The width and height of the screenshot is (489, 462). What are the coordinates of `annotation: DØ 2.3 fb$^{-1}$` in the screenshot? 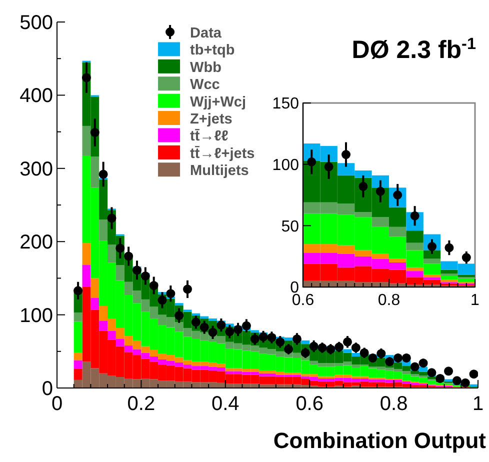 It's located at (414, 49).